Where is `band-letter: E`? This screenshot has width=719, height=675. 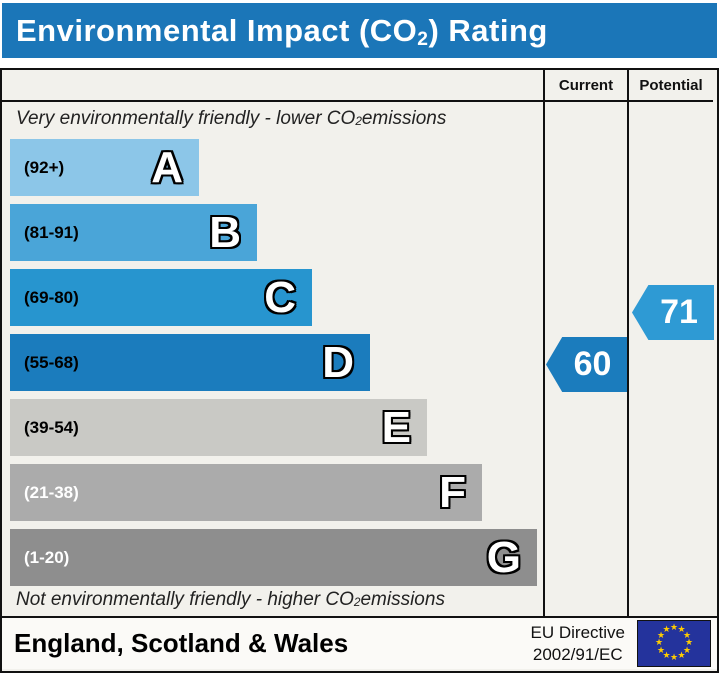 band-letter: E is located at coordinates (396, 427).